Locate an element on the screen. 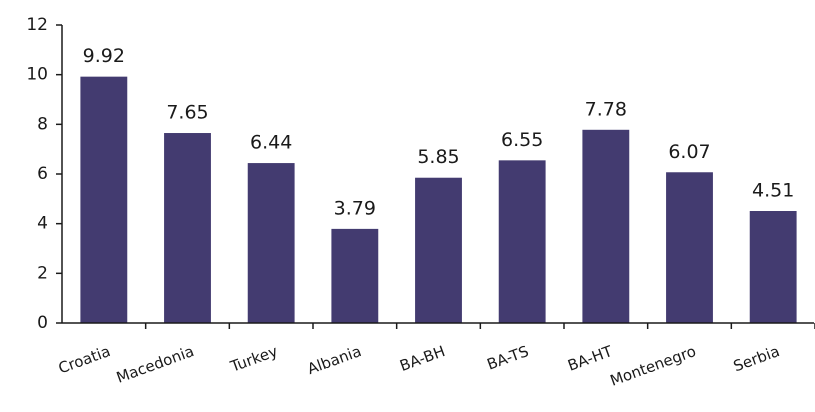 The image size is (815, 412). data-label: 4.51 is located at coordinates (773, 191).